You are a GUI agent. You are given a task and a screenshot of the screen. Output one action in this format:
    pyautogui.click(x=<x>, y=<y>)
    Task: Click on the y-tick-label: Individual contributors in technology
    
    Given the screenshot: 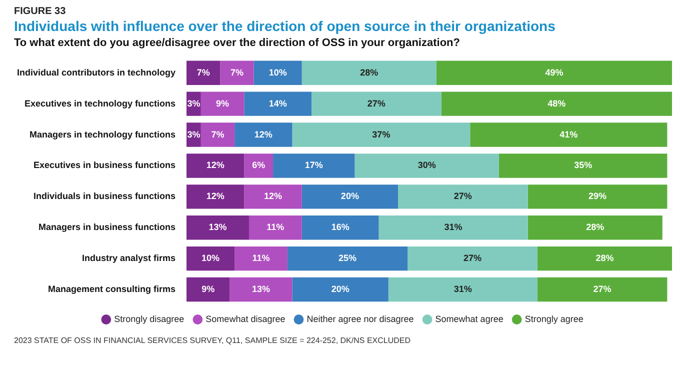 What is the action you would take?
    pyautogui.click(x=96, y=72)
    